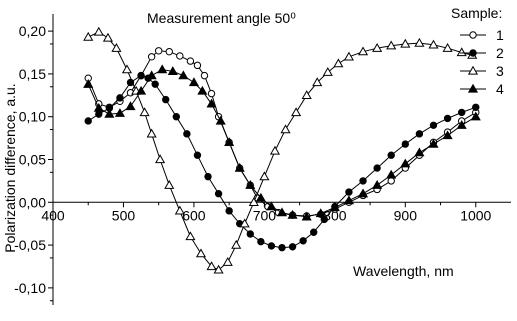  Describe the element at coordinates (30, 288) in the screenshot. I see `y-tick-label: -0,10` at that location.